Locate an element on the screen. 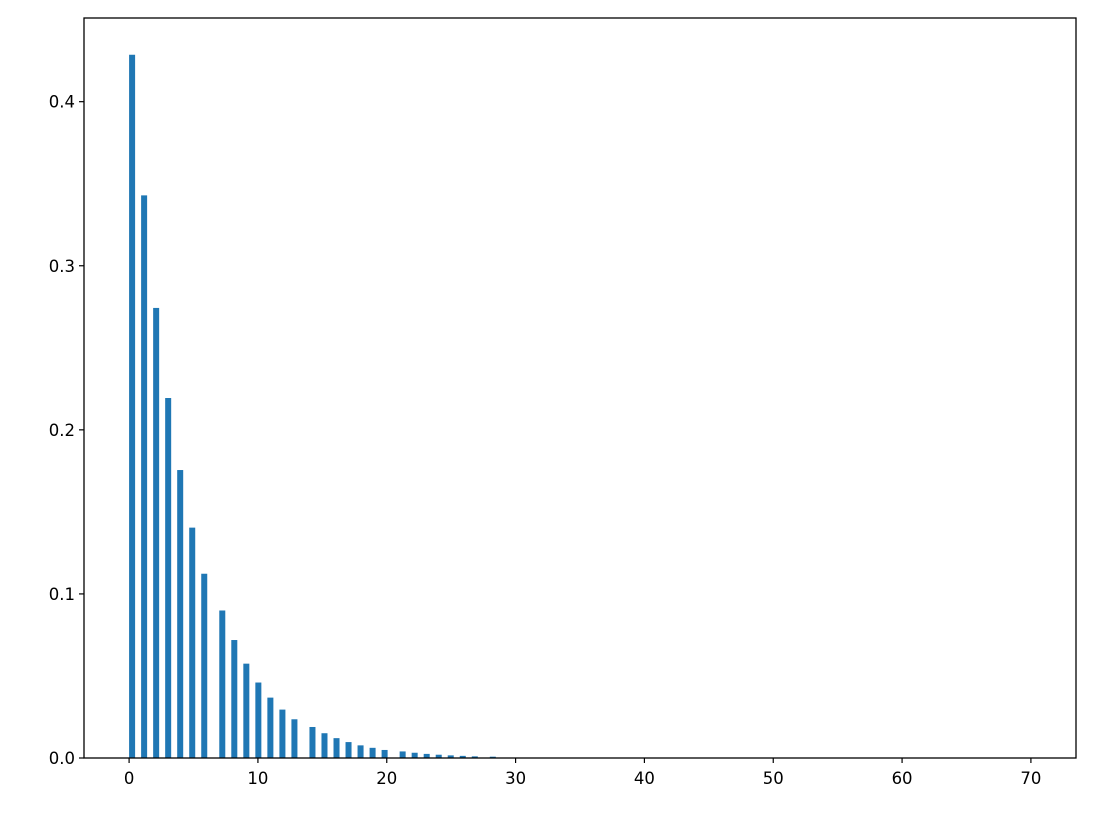  y-tick-label: 0.2 is located at coordinates (62, 430).